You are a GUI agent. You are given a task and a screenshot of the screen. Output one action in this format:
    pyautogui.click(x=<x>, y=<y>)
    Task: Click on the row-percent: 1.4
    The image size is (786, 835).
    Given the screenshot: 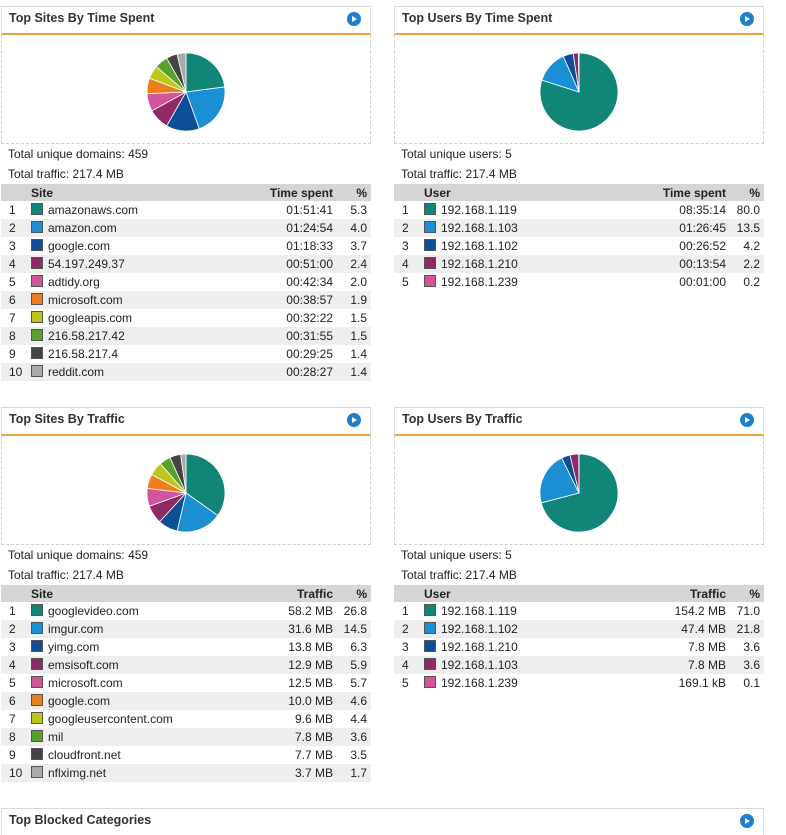 What is the action you would take?
    pyautogui.click(x=354, y=372)
    